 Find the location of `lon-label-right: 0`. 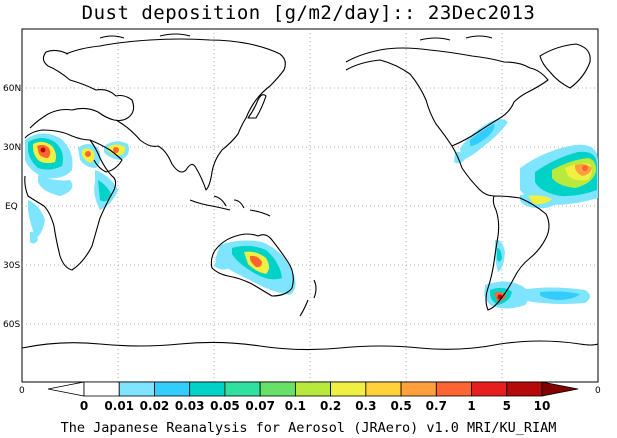

lon-label-right: 0 is located at coordinates (598, 391).